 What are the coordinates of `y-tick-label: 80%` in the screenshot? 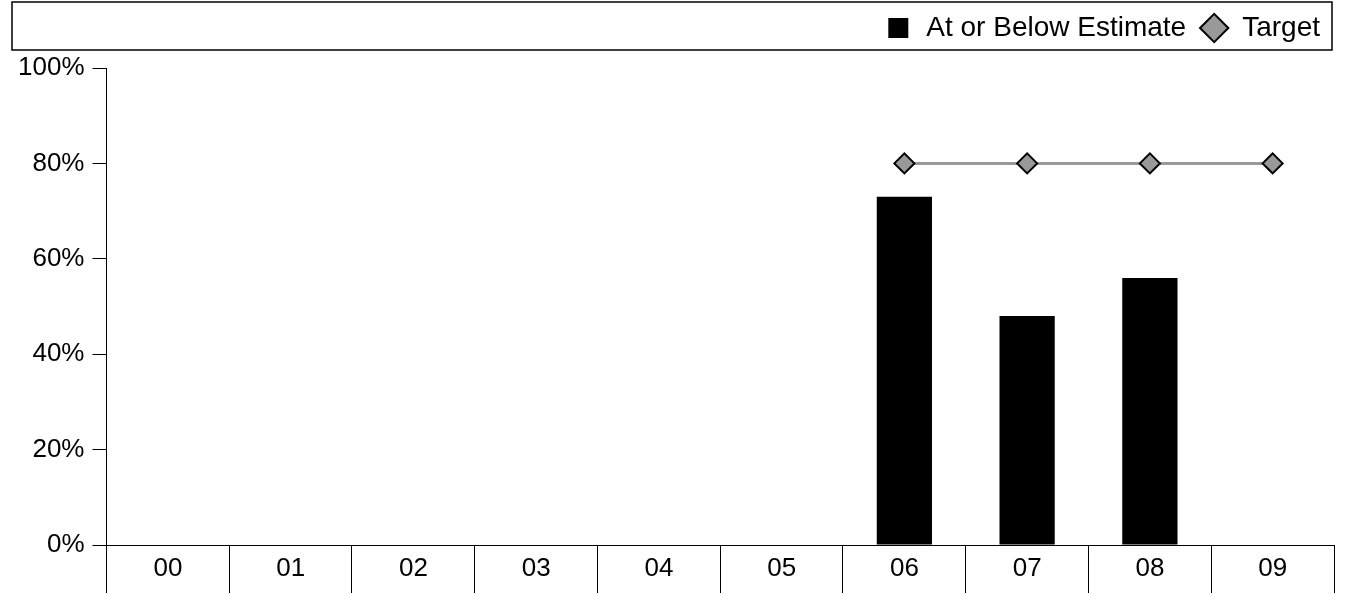 It's located at (58, 161).